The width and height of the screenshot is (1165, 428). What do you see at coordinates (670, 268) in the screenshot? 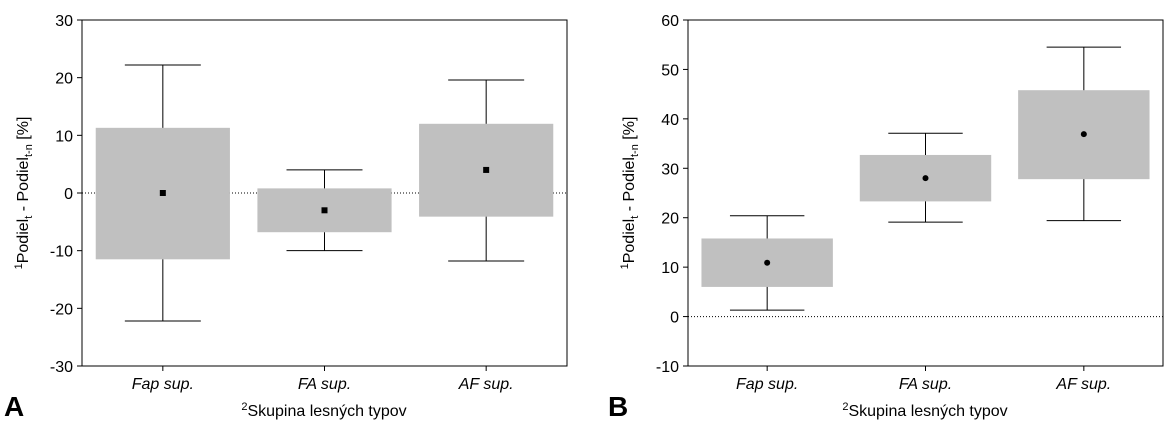
I see `y-tick-label-b-2: 10` at bounding box center [670, 268].